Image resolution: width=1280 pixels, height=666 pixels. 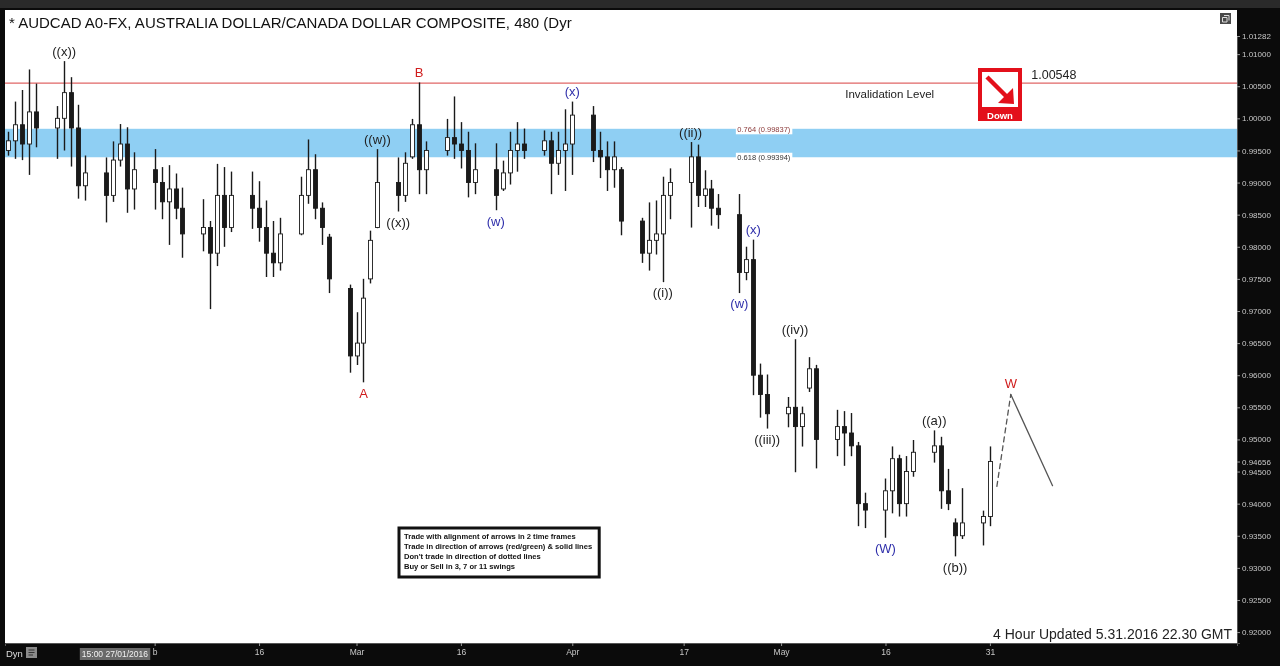 What do you see at coordinates (1257, 504) in the screenshot?
I see `y-tick-label: 0.94000` at bounding box center [1257, 504].